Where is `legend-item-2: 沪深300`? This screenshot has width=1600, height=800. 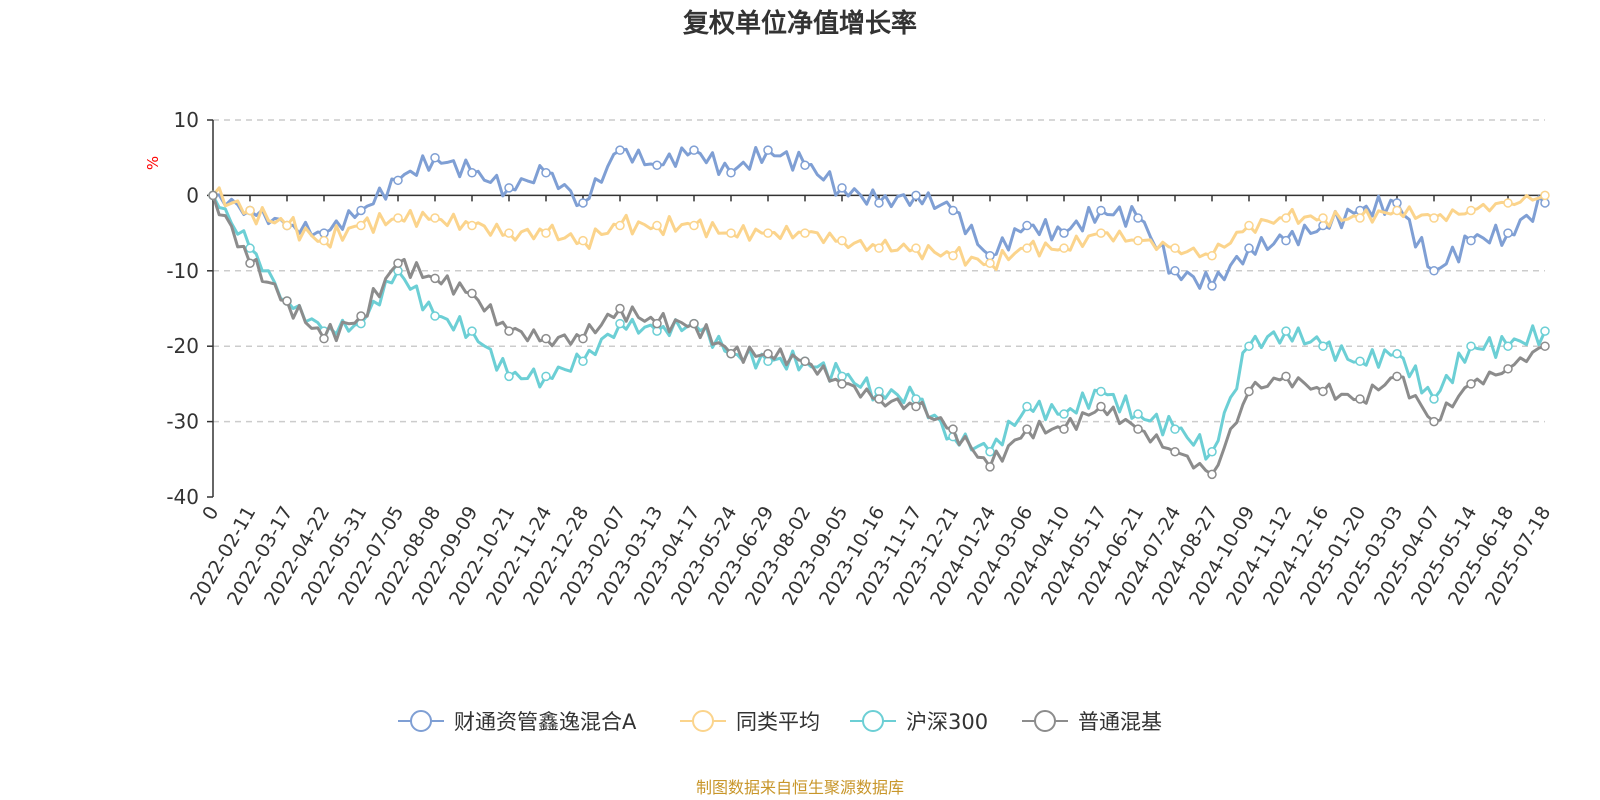 legend-item-2: 沪深300 is located at coordinates (919, 722).